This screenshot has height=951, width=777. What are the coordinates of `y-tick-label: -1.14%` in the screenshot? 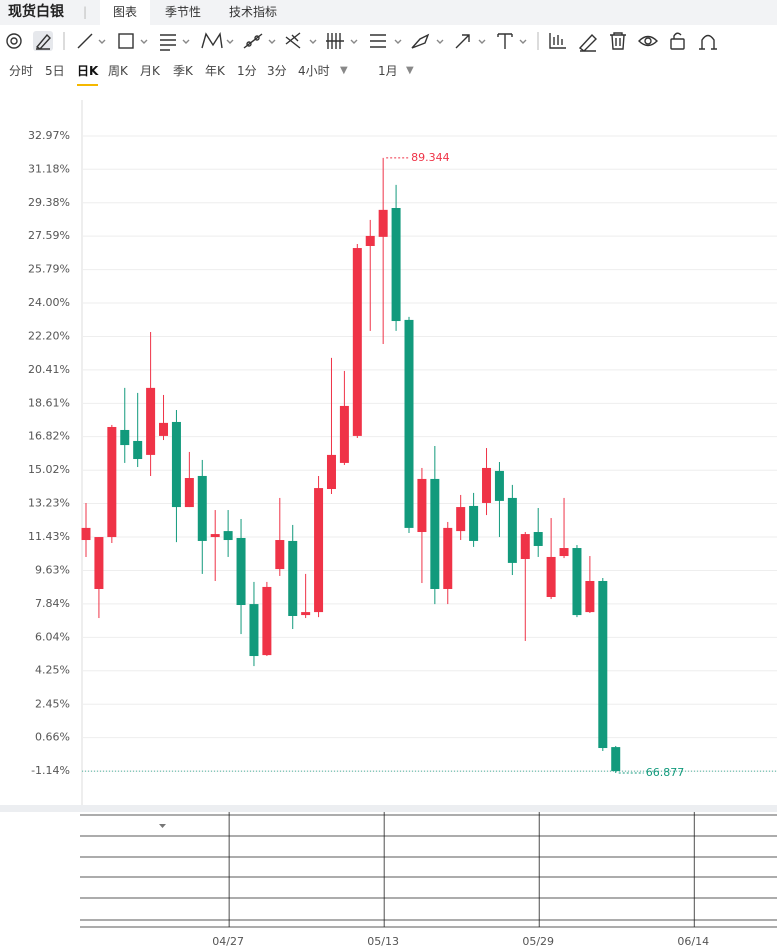 It's located at (50, 770).